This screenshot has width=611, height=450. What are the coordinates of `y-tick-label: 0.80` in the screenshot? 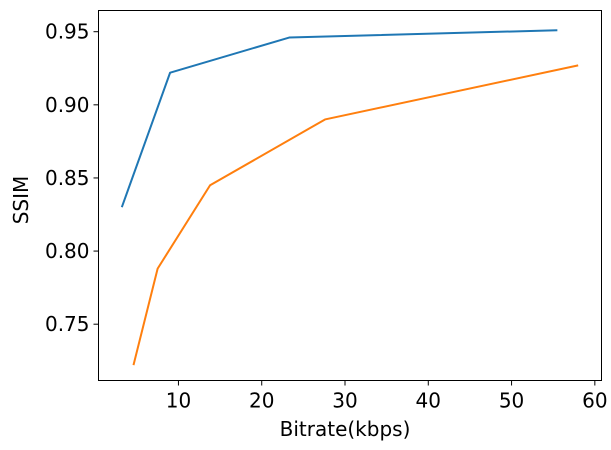 It's located at (67, 251).